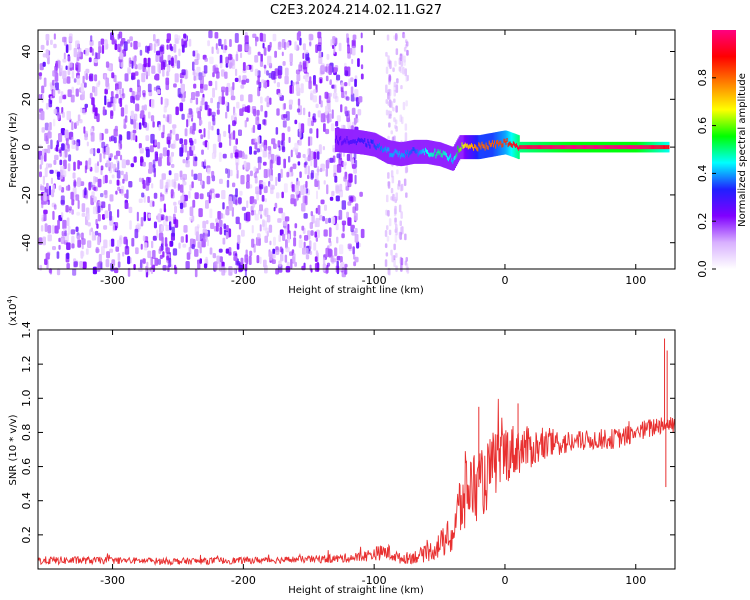 The height and width of the screenshot is (600, 750). I want to click on snr-scale-label: (x104), so click(12, 310).